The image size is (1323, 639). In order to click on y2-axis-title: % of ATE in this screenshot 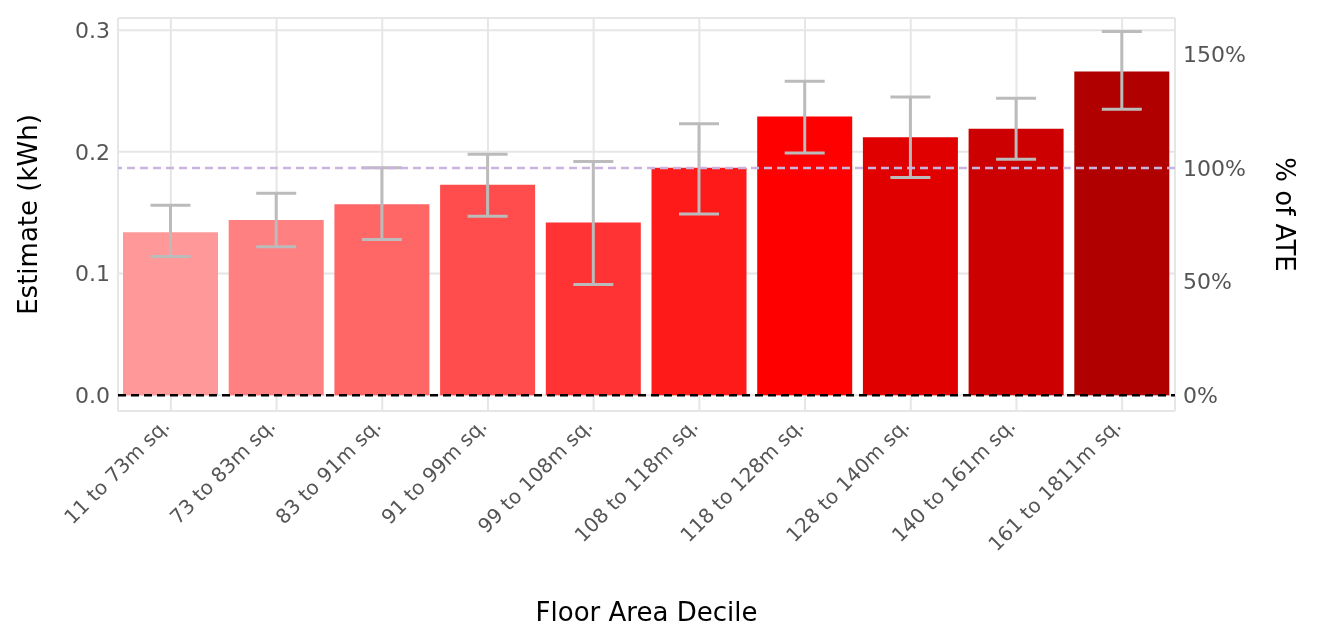, I will do `click(1284, 214)`.